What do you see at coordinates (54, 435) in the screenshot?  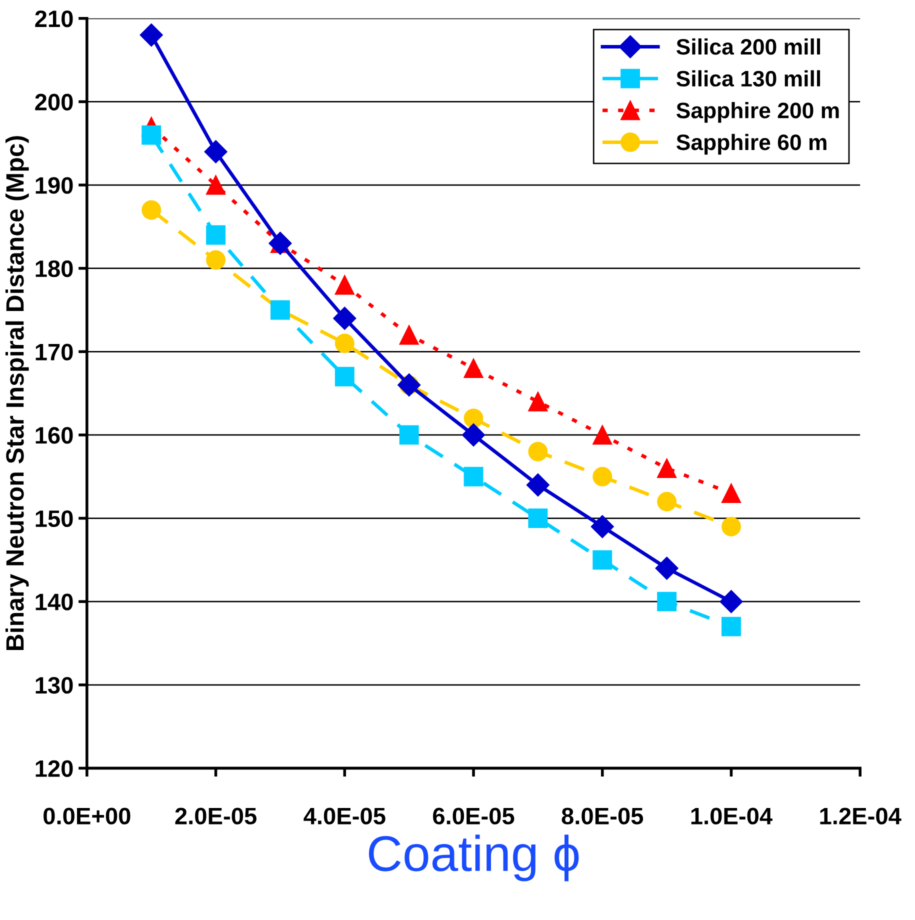 I see `y-tick-label: 160` at bounding box center [54, 435].